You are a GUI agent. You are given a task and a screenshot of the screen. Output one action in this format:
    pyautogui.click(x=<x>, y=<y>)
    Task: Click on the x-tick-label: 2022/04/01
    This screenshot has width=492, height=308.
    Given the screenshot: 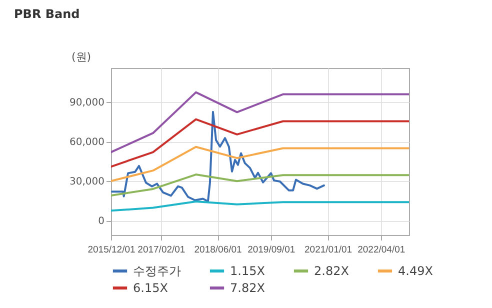 What is the action you would take?
    pyautogui.click(x=382, y=250)
    